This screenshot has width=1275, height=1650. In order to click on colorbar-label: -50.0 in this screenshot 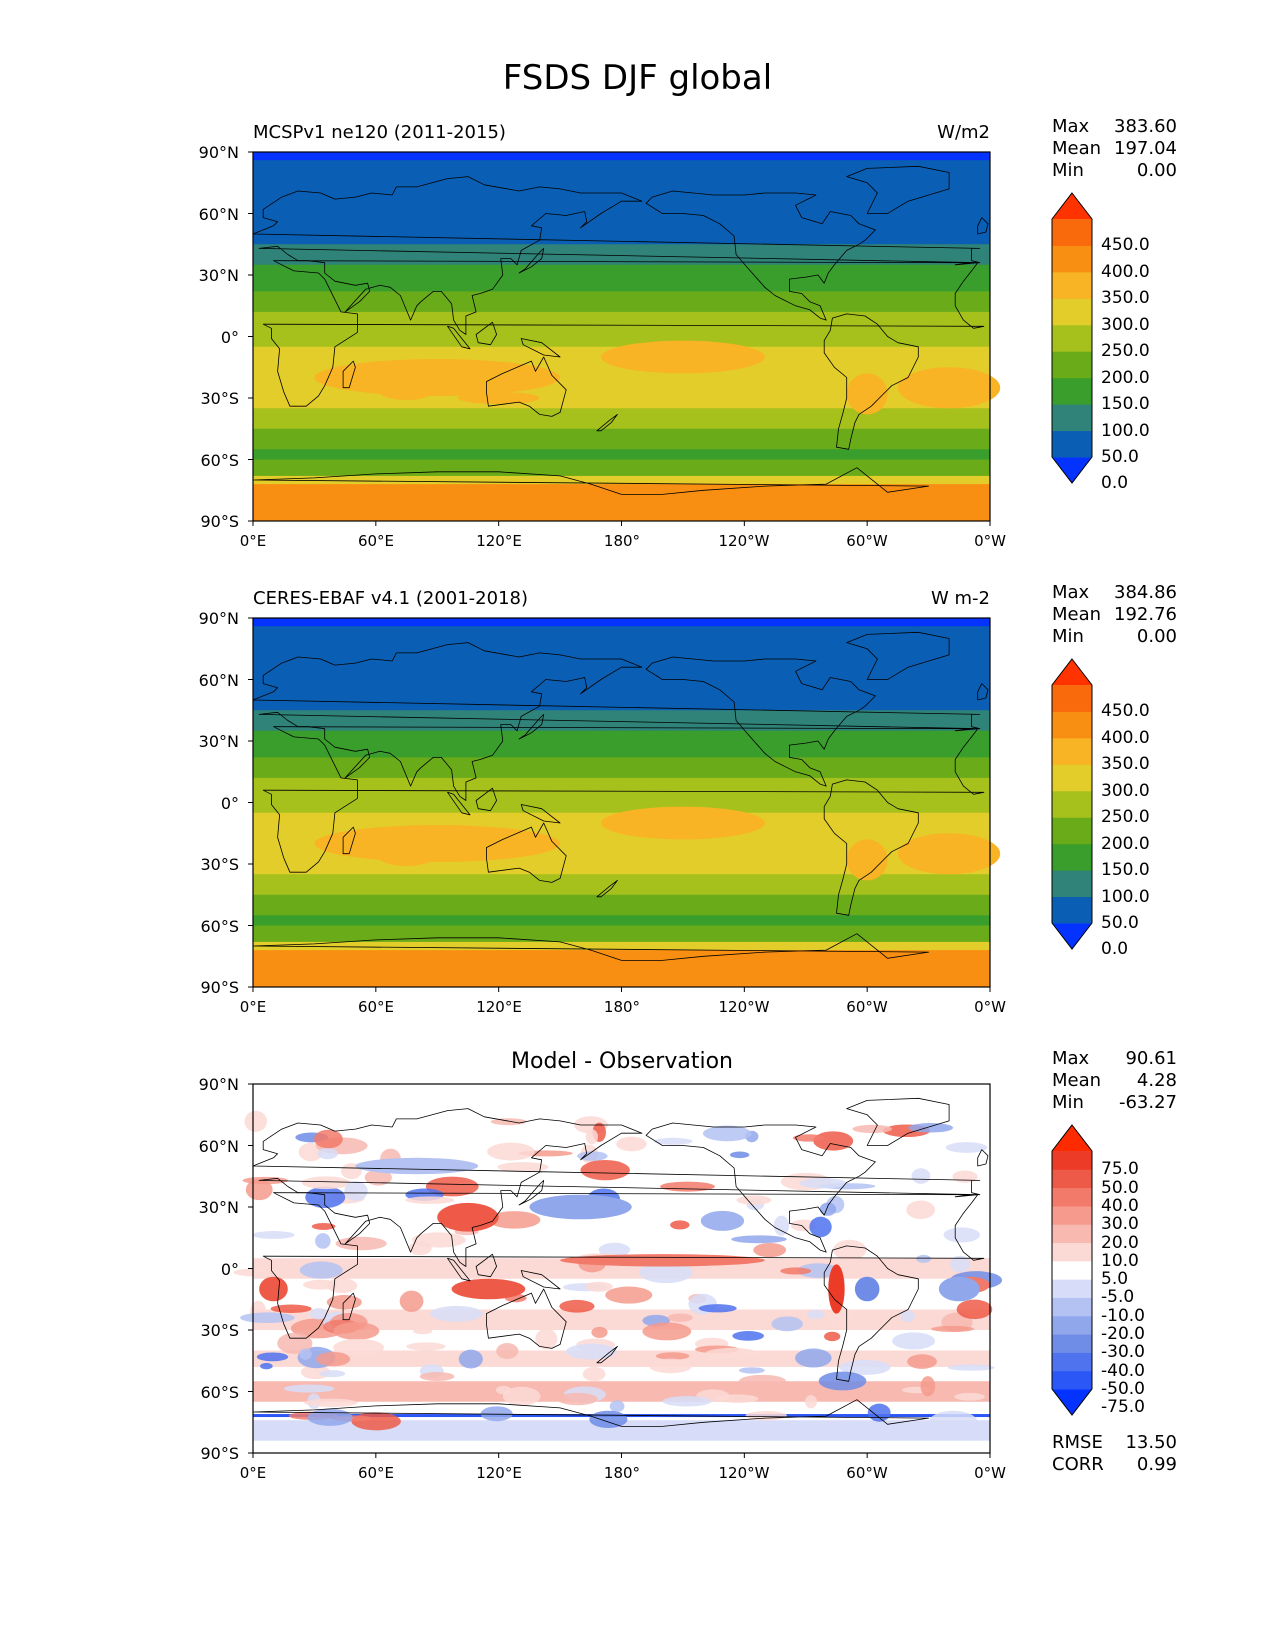, I will do `click(1123, 1389)`.